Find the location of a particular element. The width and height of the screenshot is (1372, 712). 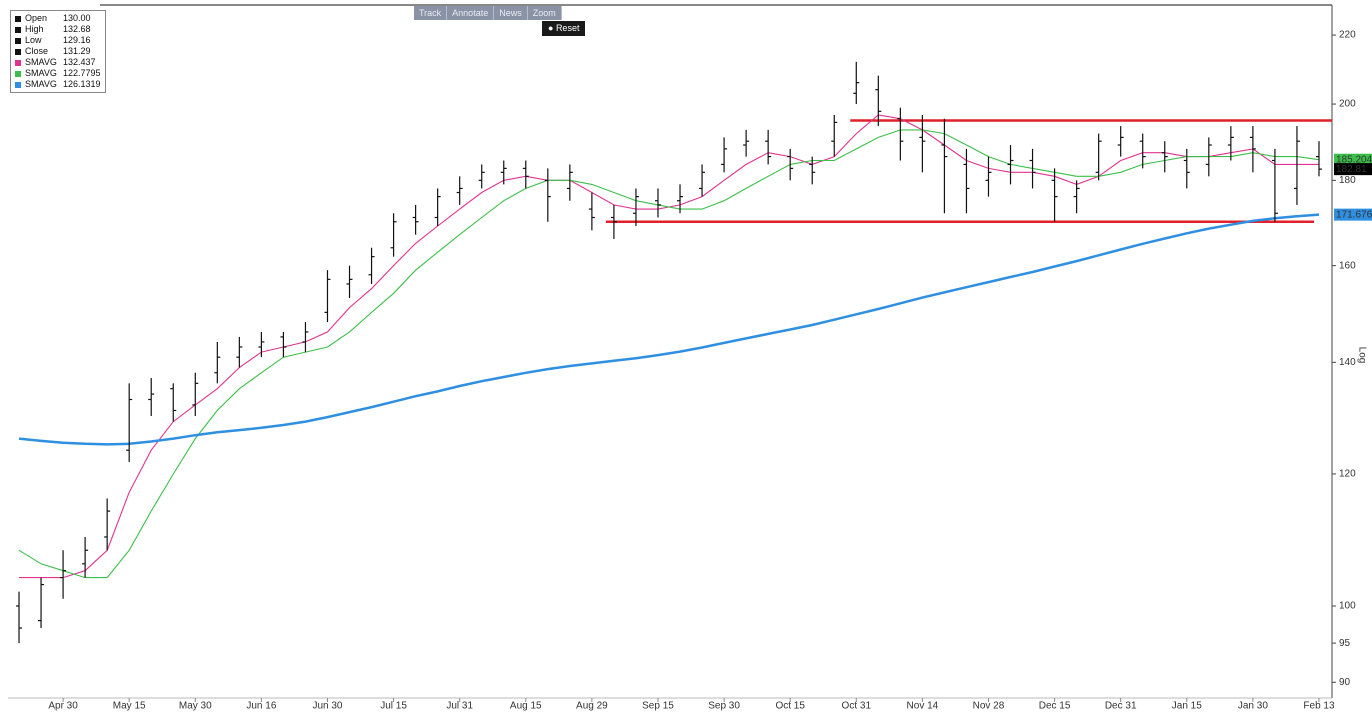

x-tick-label: Jun 30 is located at coordinates (327, 706).